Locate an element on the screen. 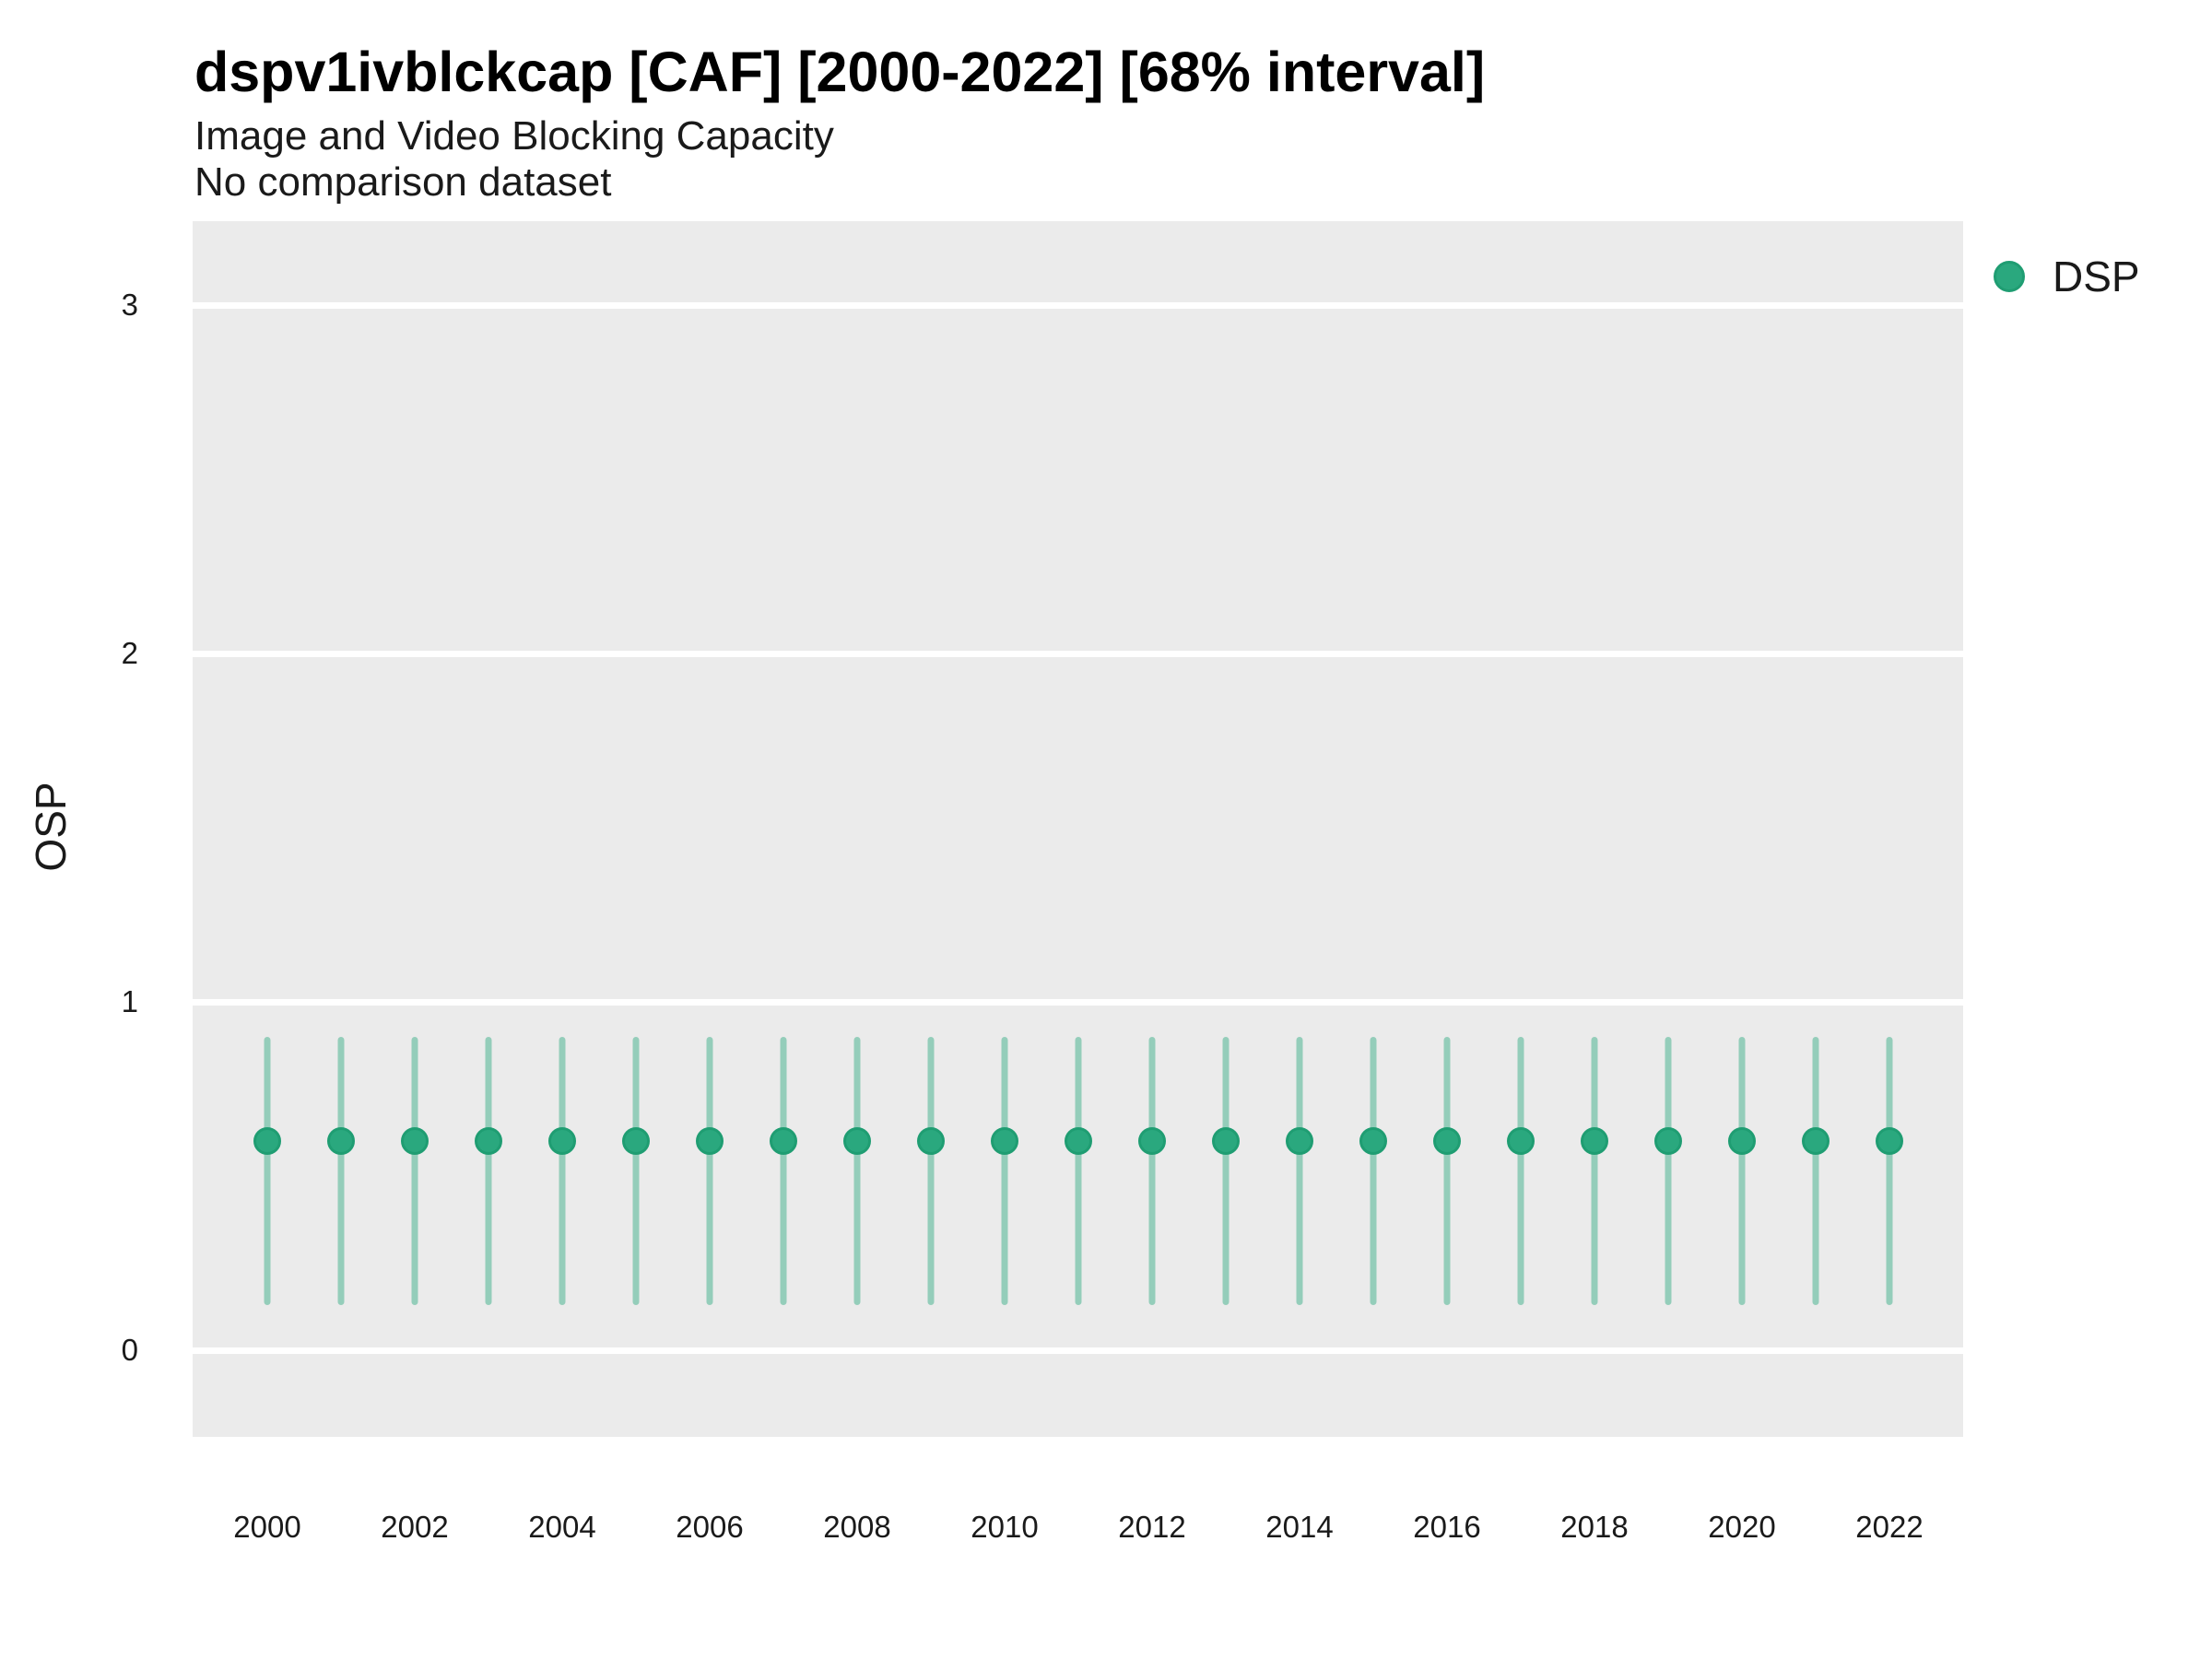 The width and height of the screenshot is (2212, 1659). legend-point-icon is located at coordinates (2009, 276).